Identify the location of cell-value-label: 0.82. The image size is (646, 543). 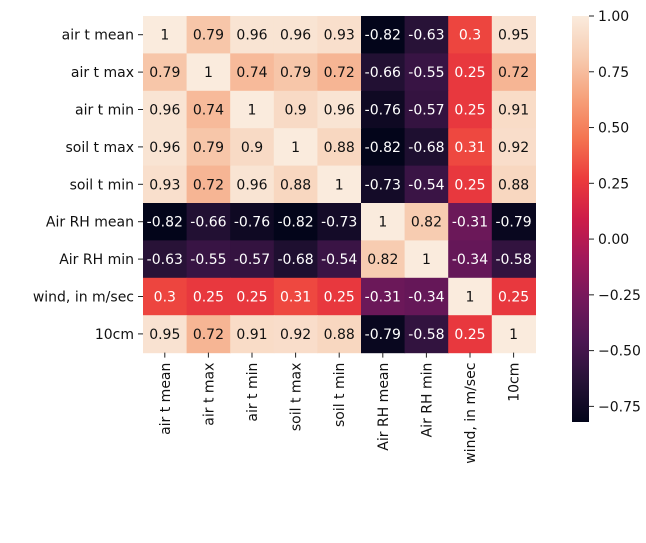
(426, 223).